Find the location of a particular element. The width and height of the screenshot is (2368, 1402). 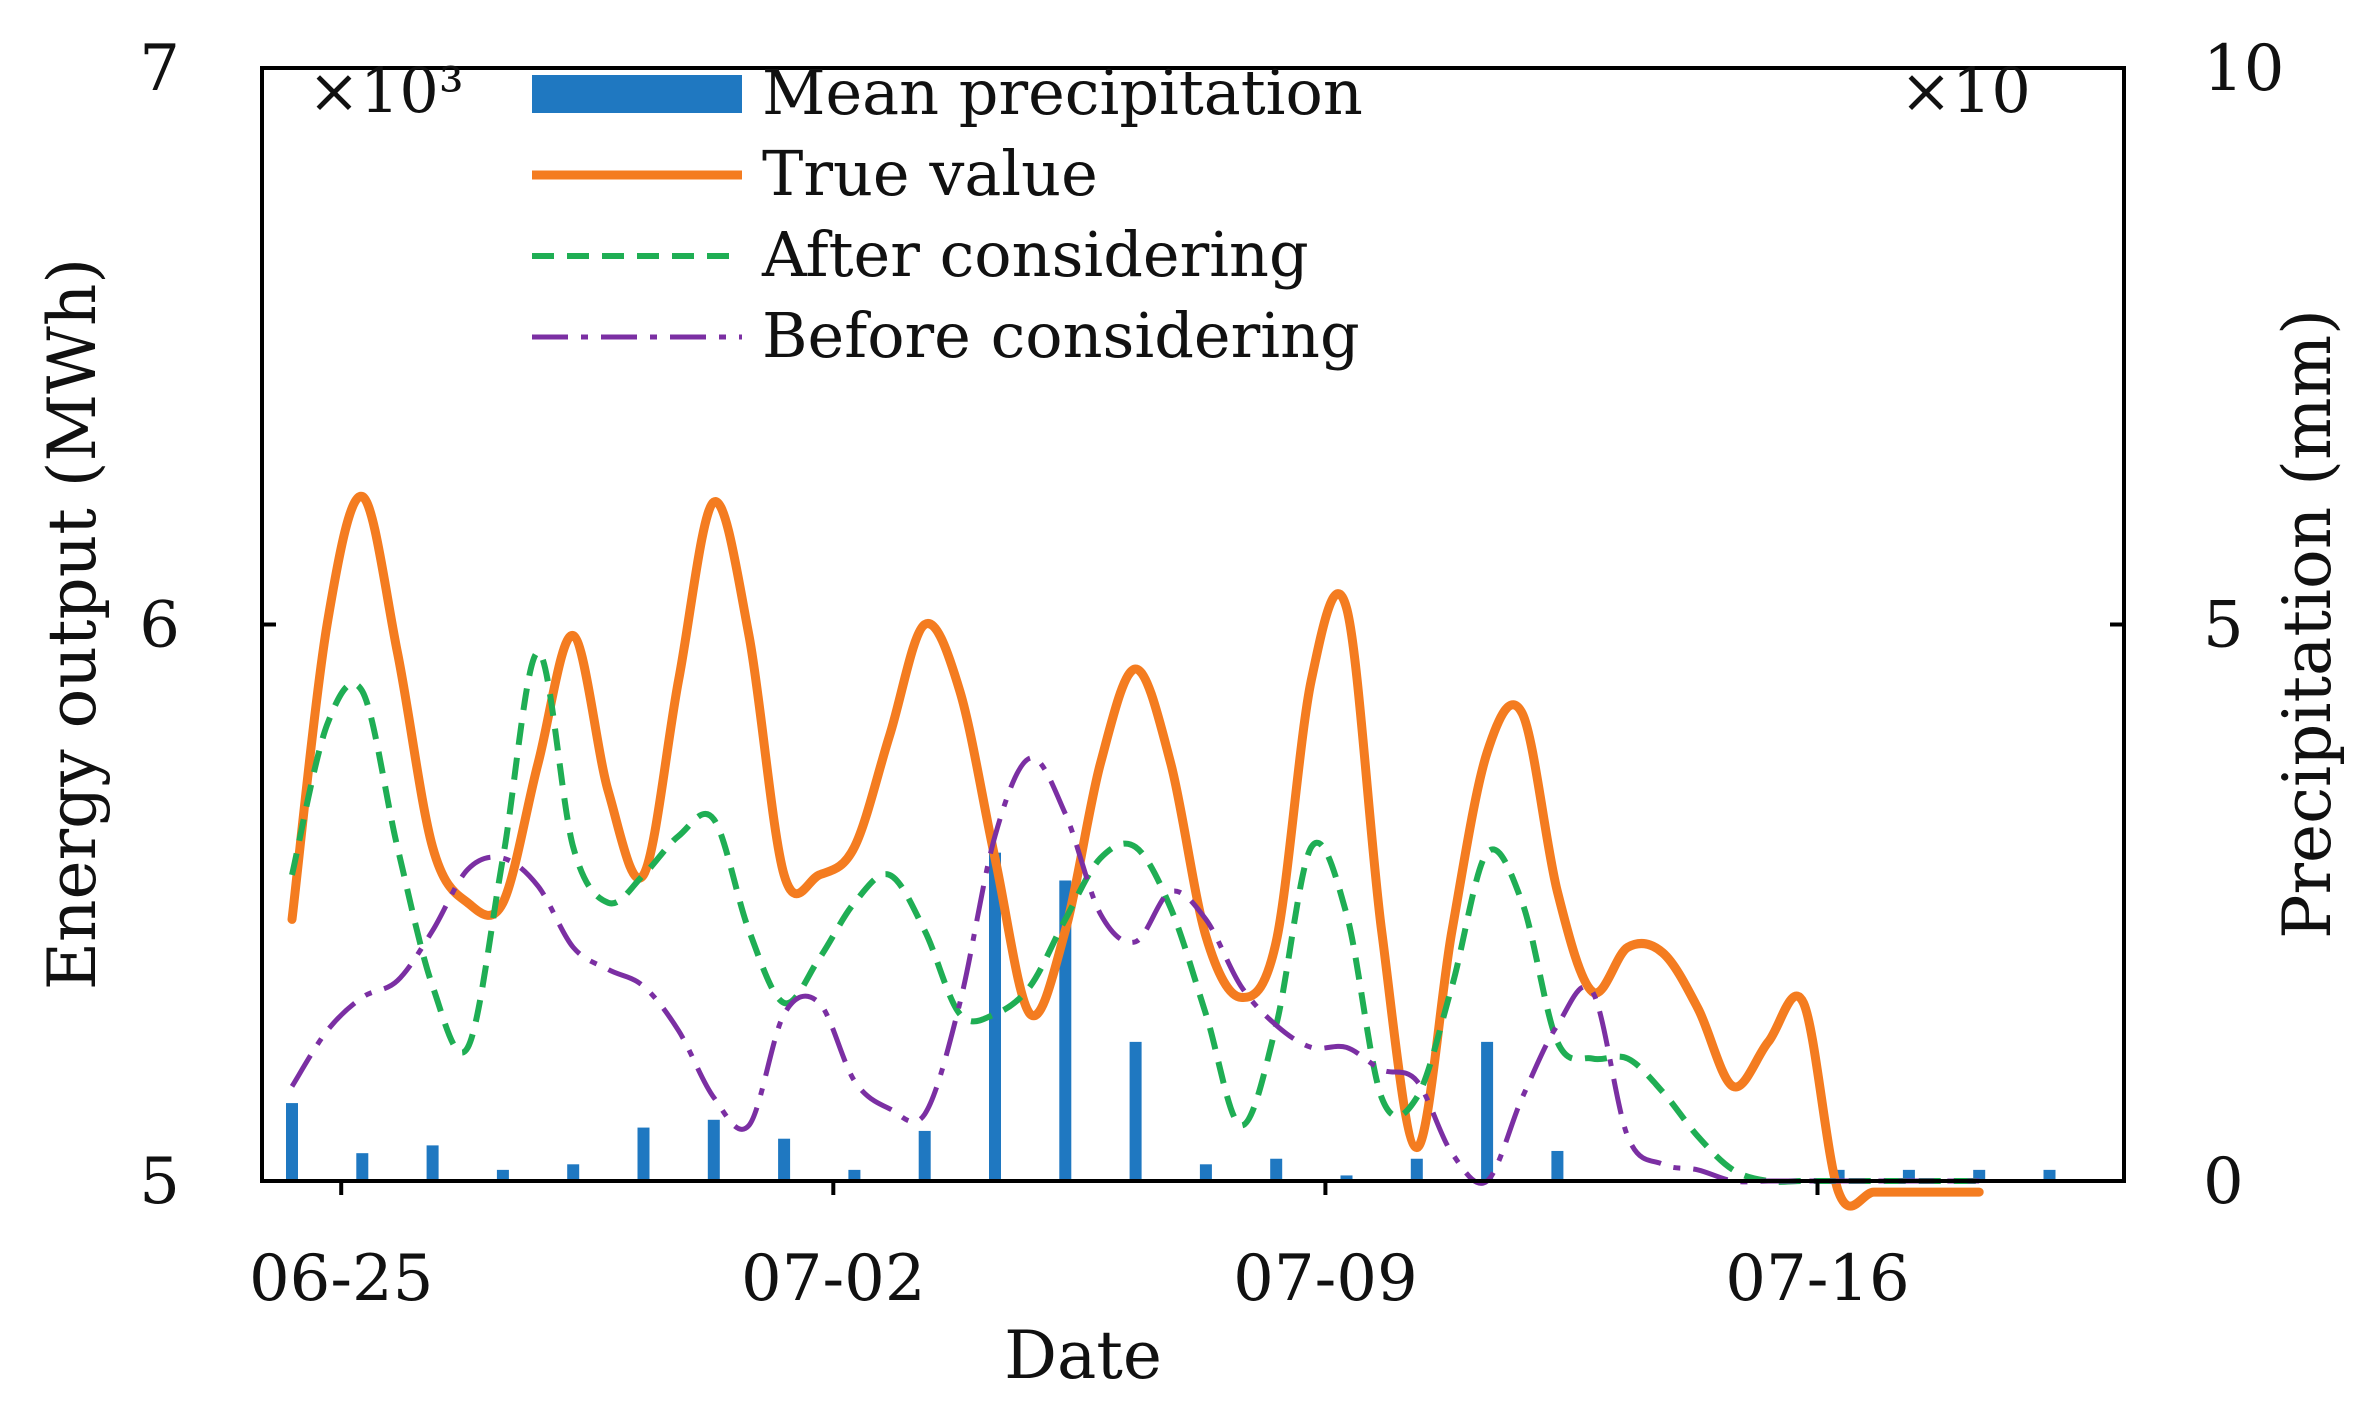

legend-label: Mean precipitation is located at coordinates (1062, 92).